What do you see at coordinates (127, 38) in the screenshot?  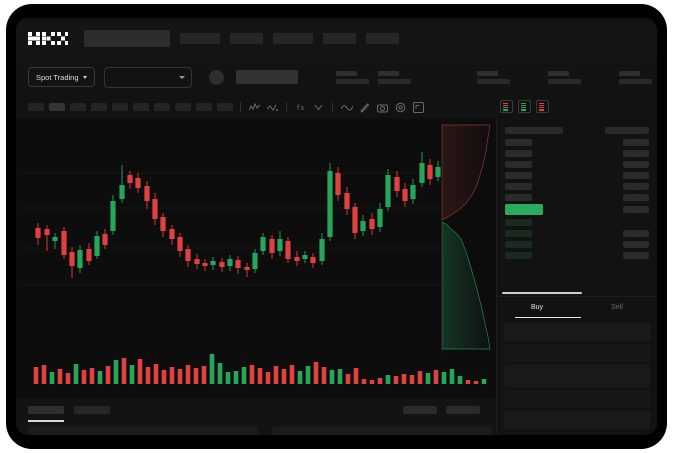 I see `global-search-input` at bounding box center [127, 38].